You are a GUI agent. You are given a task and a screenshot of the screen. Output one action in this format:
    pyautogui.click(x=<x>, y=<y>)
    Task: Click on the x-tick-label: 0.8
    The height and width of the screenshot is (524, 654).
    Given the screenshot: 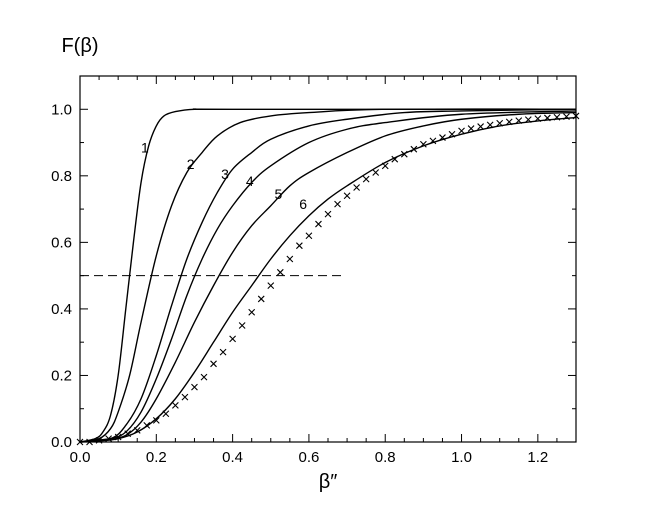 What is the action you would take?
    pyautogui.click(x=385, y=457)
    